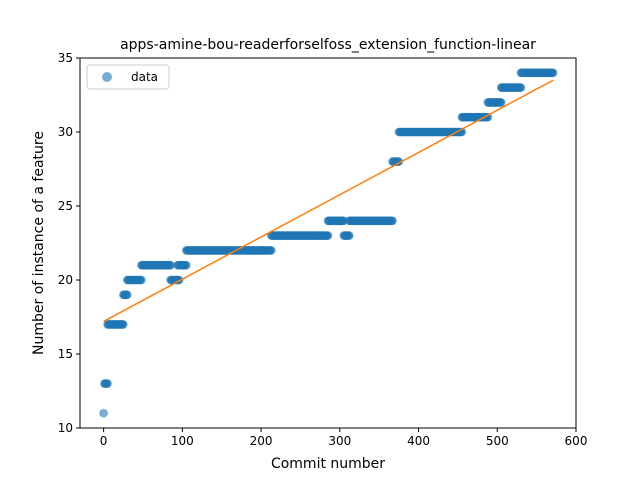  What do you see at coordinates (339, 441) in the screenshot?
I see `x-tick-label: 300` at bounding box center [339, 441].